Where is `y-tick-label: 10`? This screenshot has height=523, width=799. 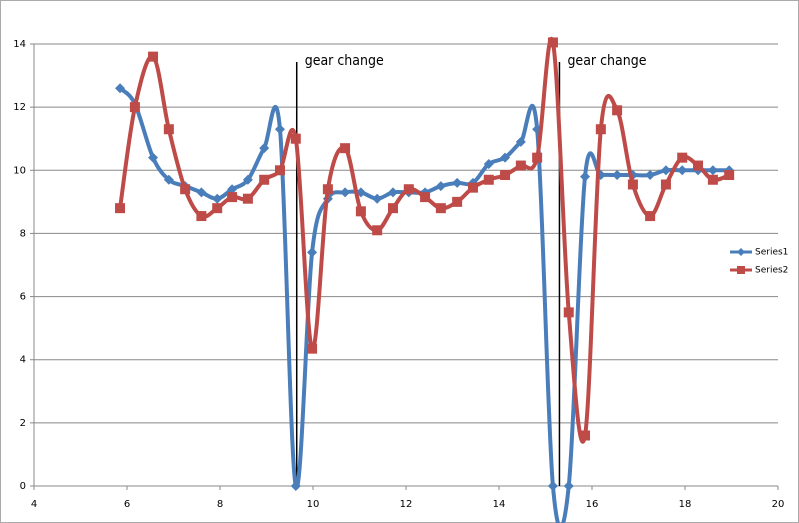 y-tick-label: 10 is located at coordinates (19, 170).